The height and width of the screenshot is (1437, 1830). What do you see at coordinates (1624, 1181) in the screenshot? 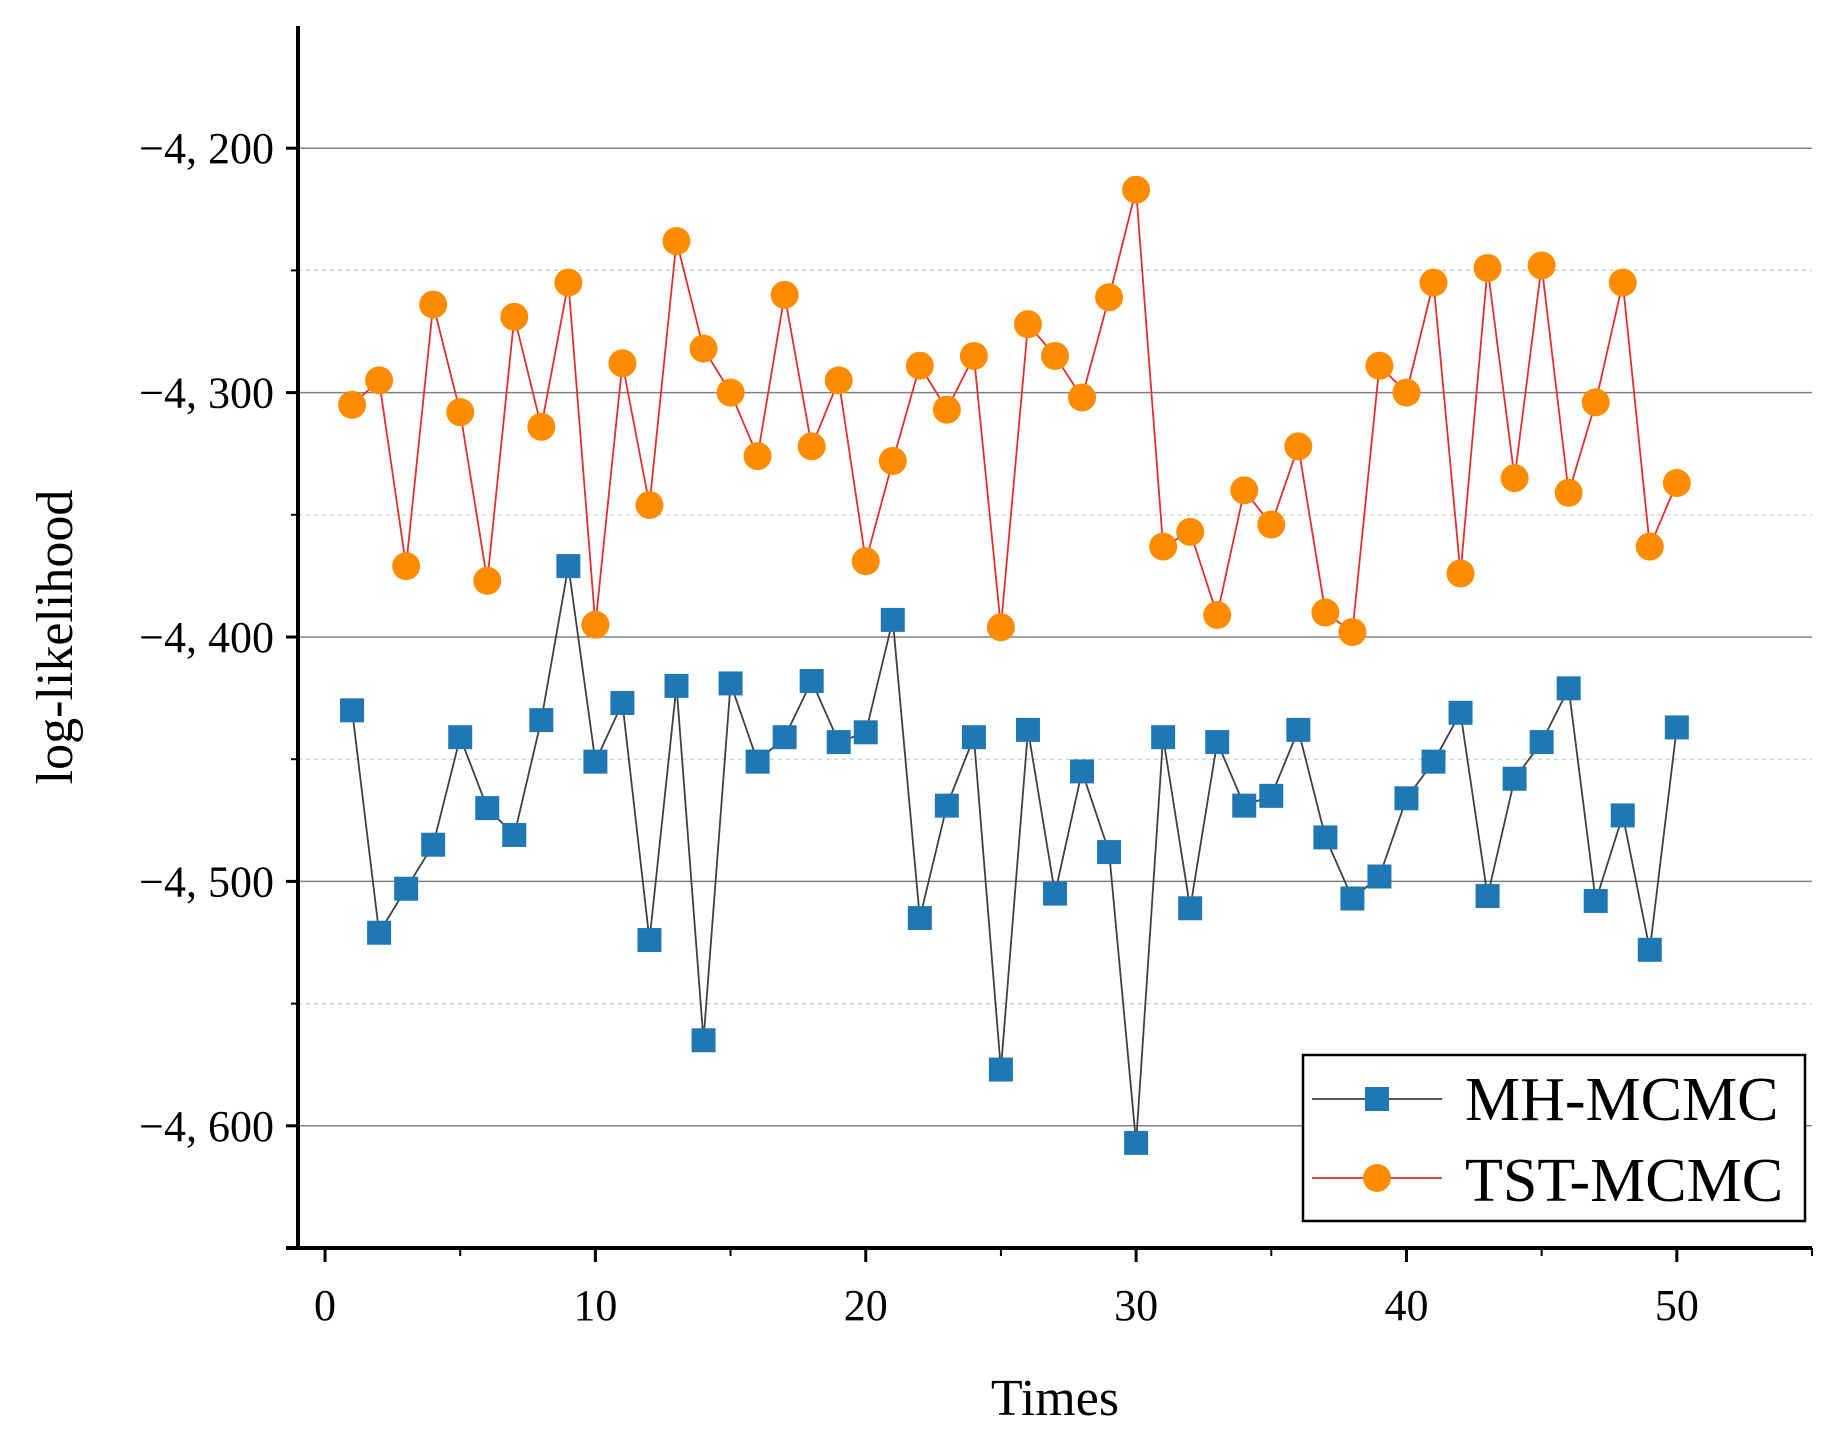
I see `legend-label-tst: TST-MCMC` at bounding box center [1624, 1181].